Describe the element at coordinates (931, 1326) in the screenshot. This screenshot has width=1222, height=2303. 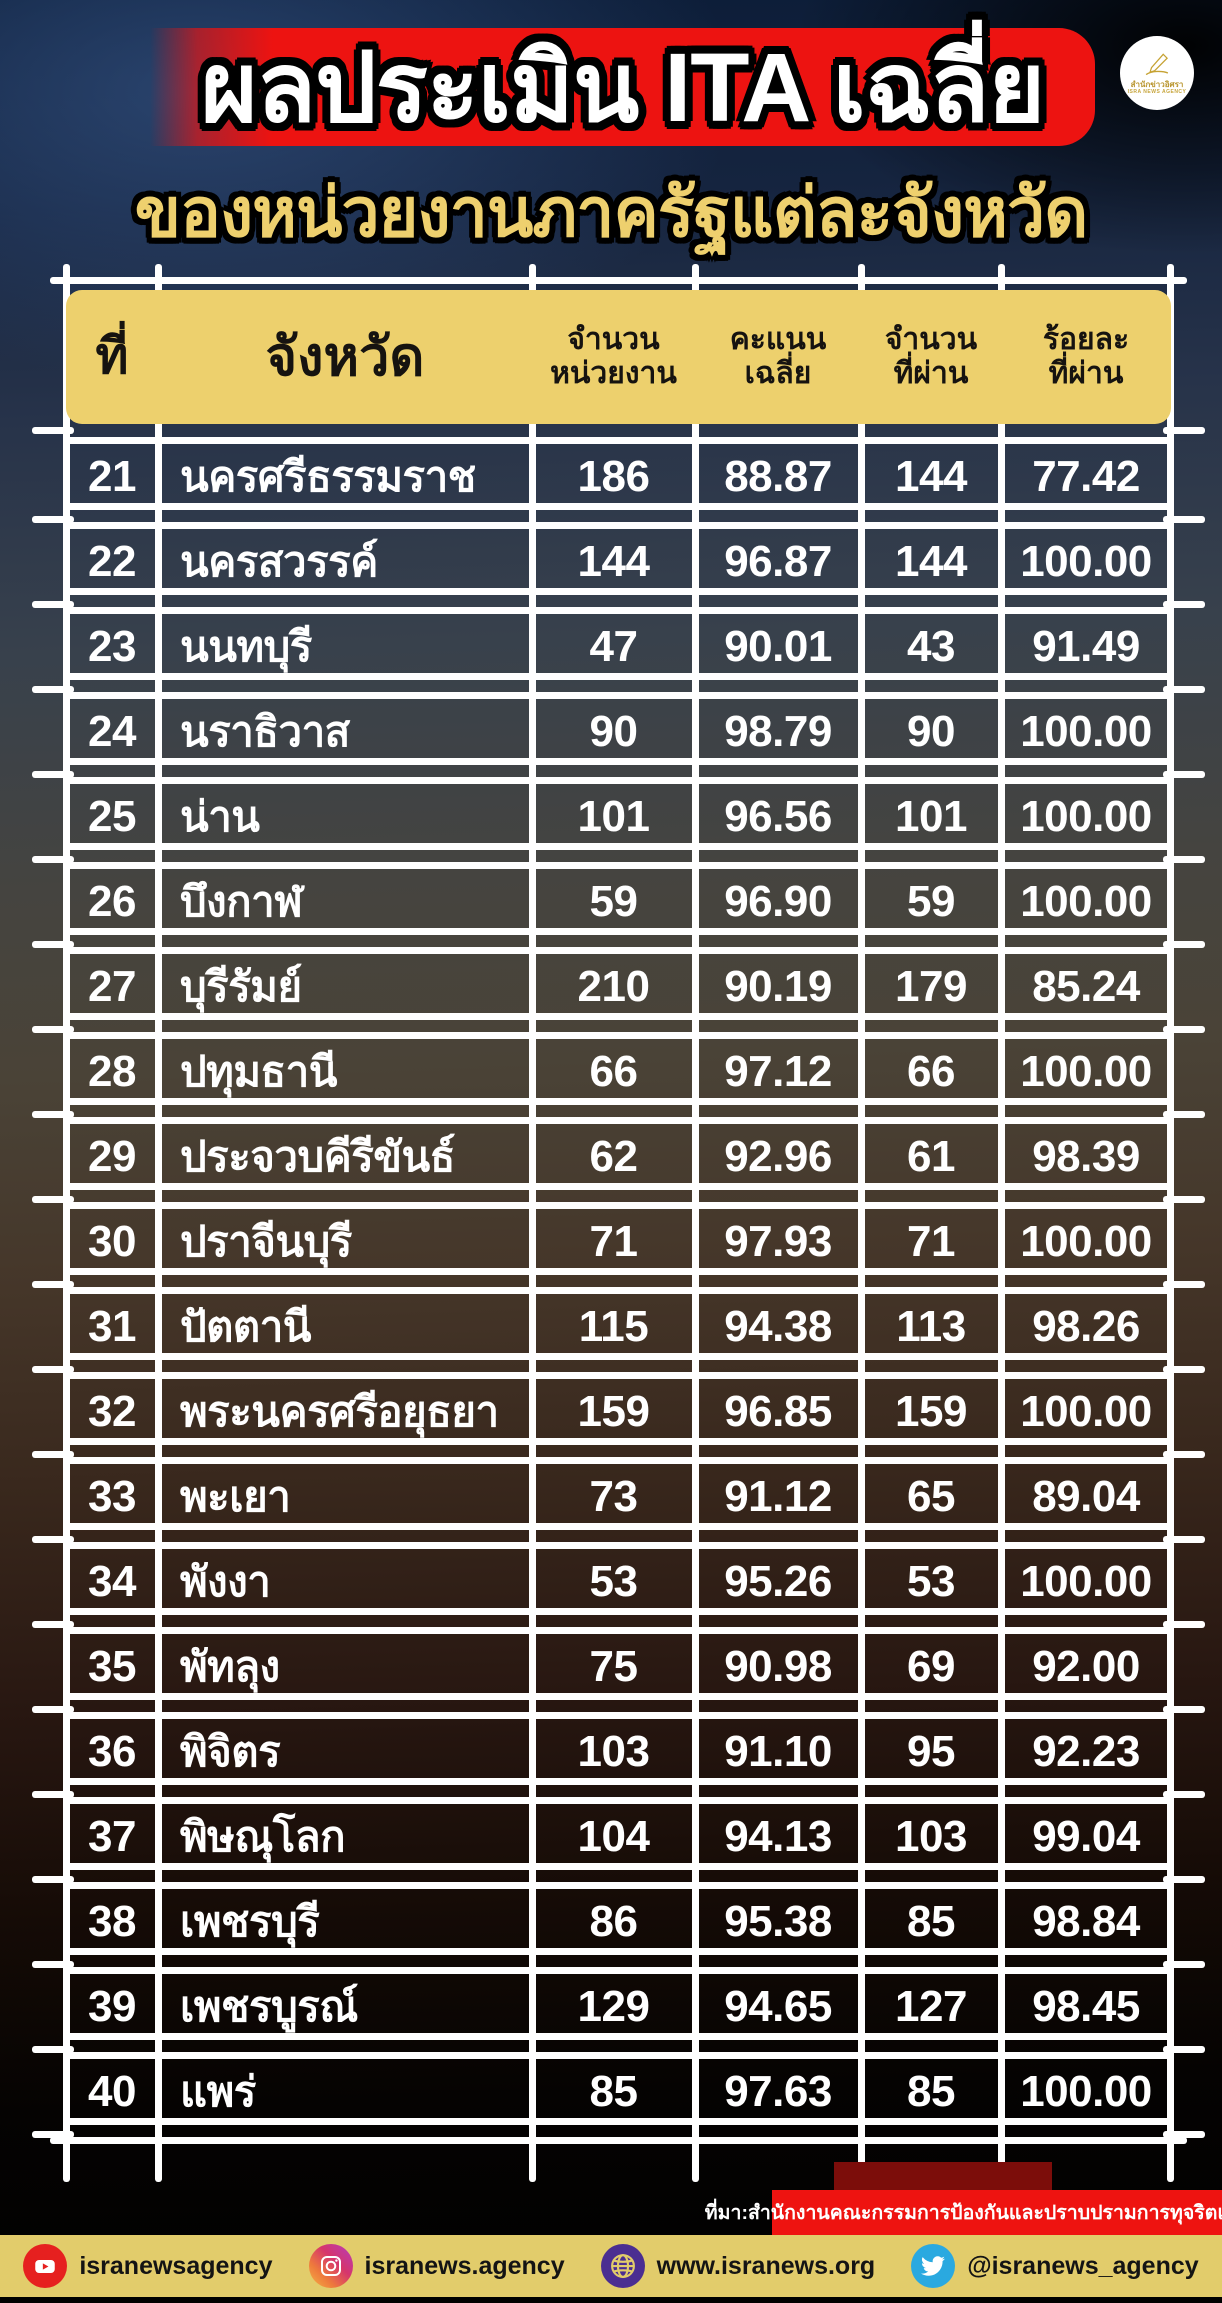
I see `cell-passed: 113` at that location.